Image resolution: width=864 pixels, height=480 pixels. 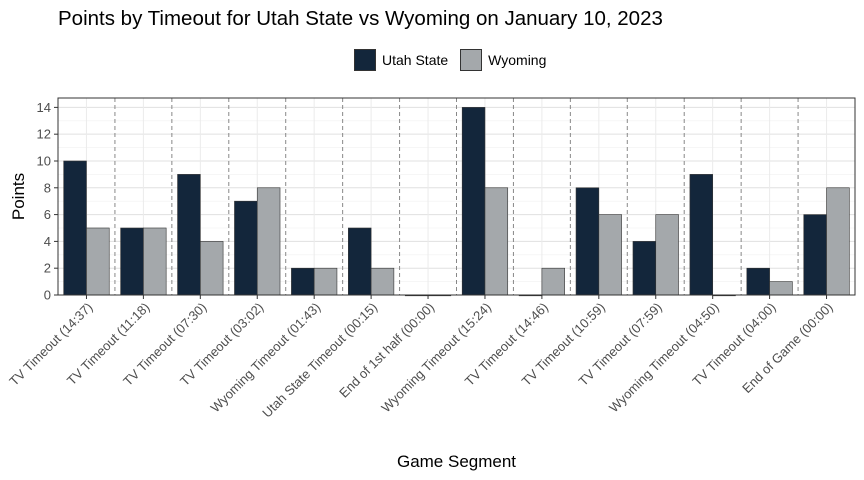 What do you see at coordinates (664, 358) in the screenshot?
I see `x-tick-label: Wyoming Timeout (04:50)` at bounding box center [664, 358].